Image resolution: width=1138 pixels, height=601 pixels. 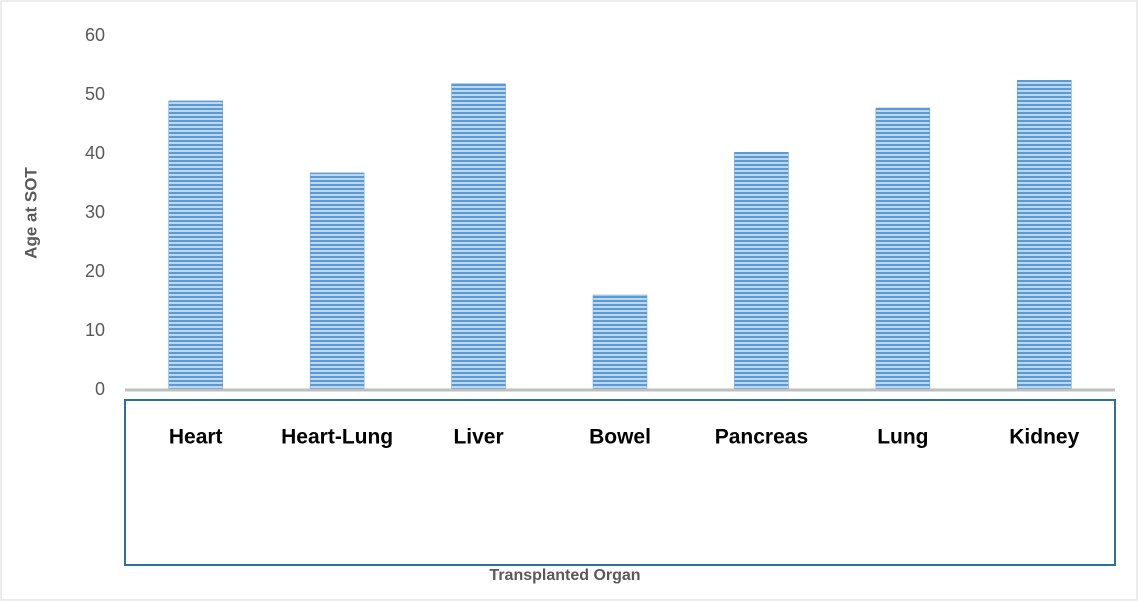 I want to click on x-axis-title: Transplanted Organ, so click(x=564, y=575).